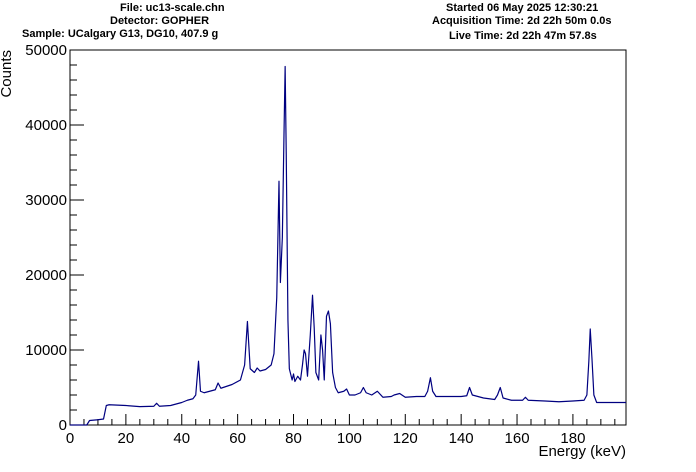  Describe the element at coordinates (181, 438) in the screenshot. I see `x-tick-label: 40` at that location.